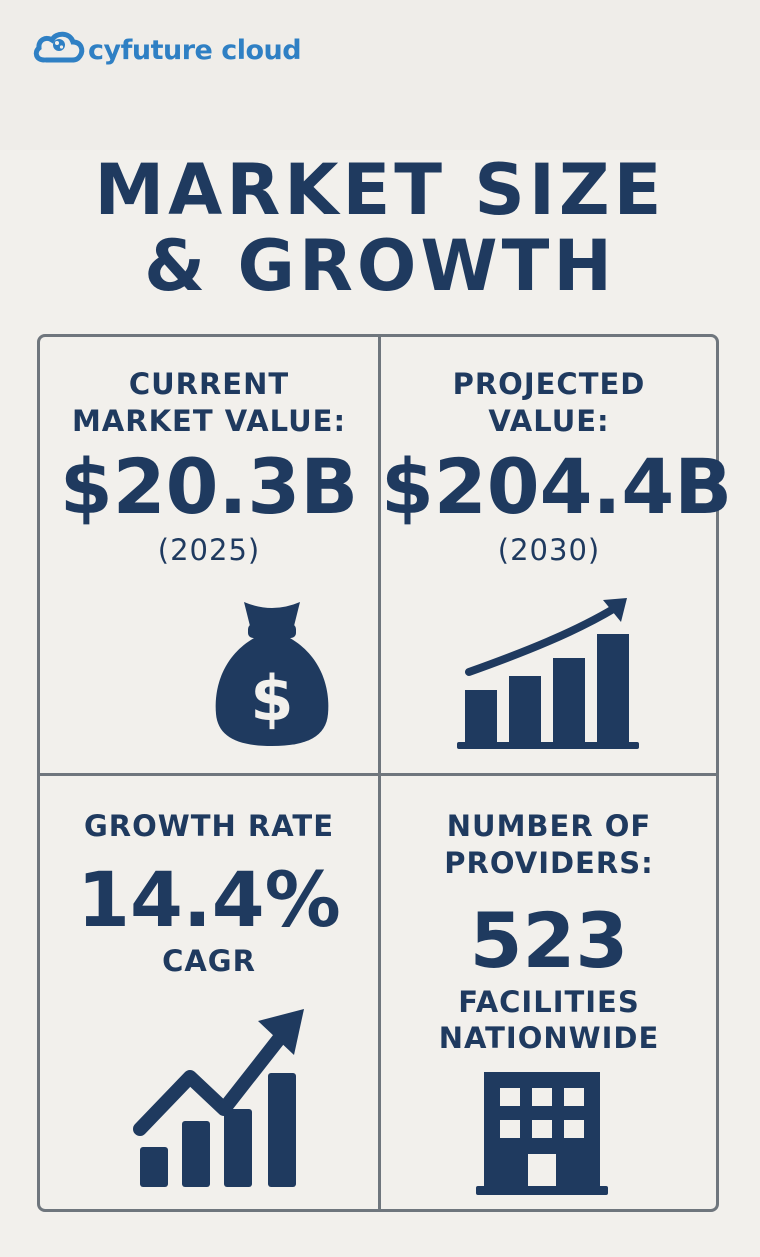 This screenshot has width=760, height=1257. I want to click on brand-logo: cyfuture cloud, so click(167, 50).